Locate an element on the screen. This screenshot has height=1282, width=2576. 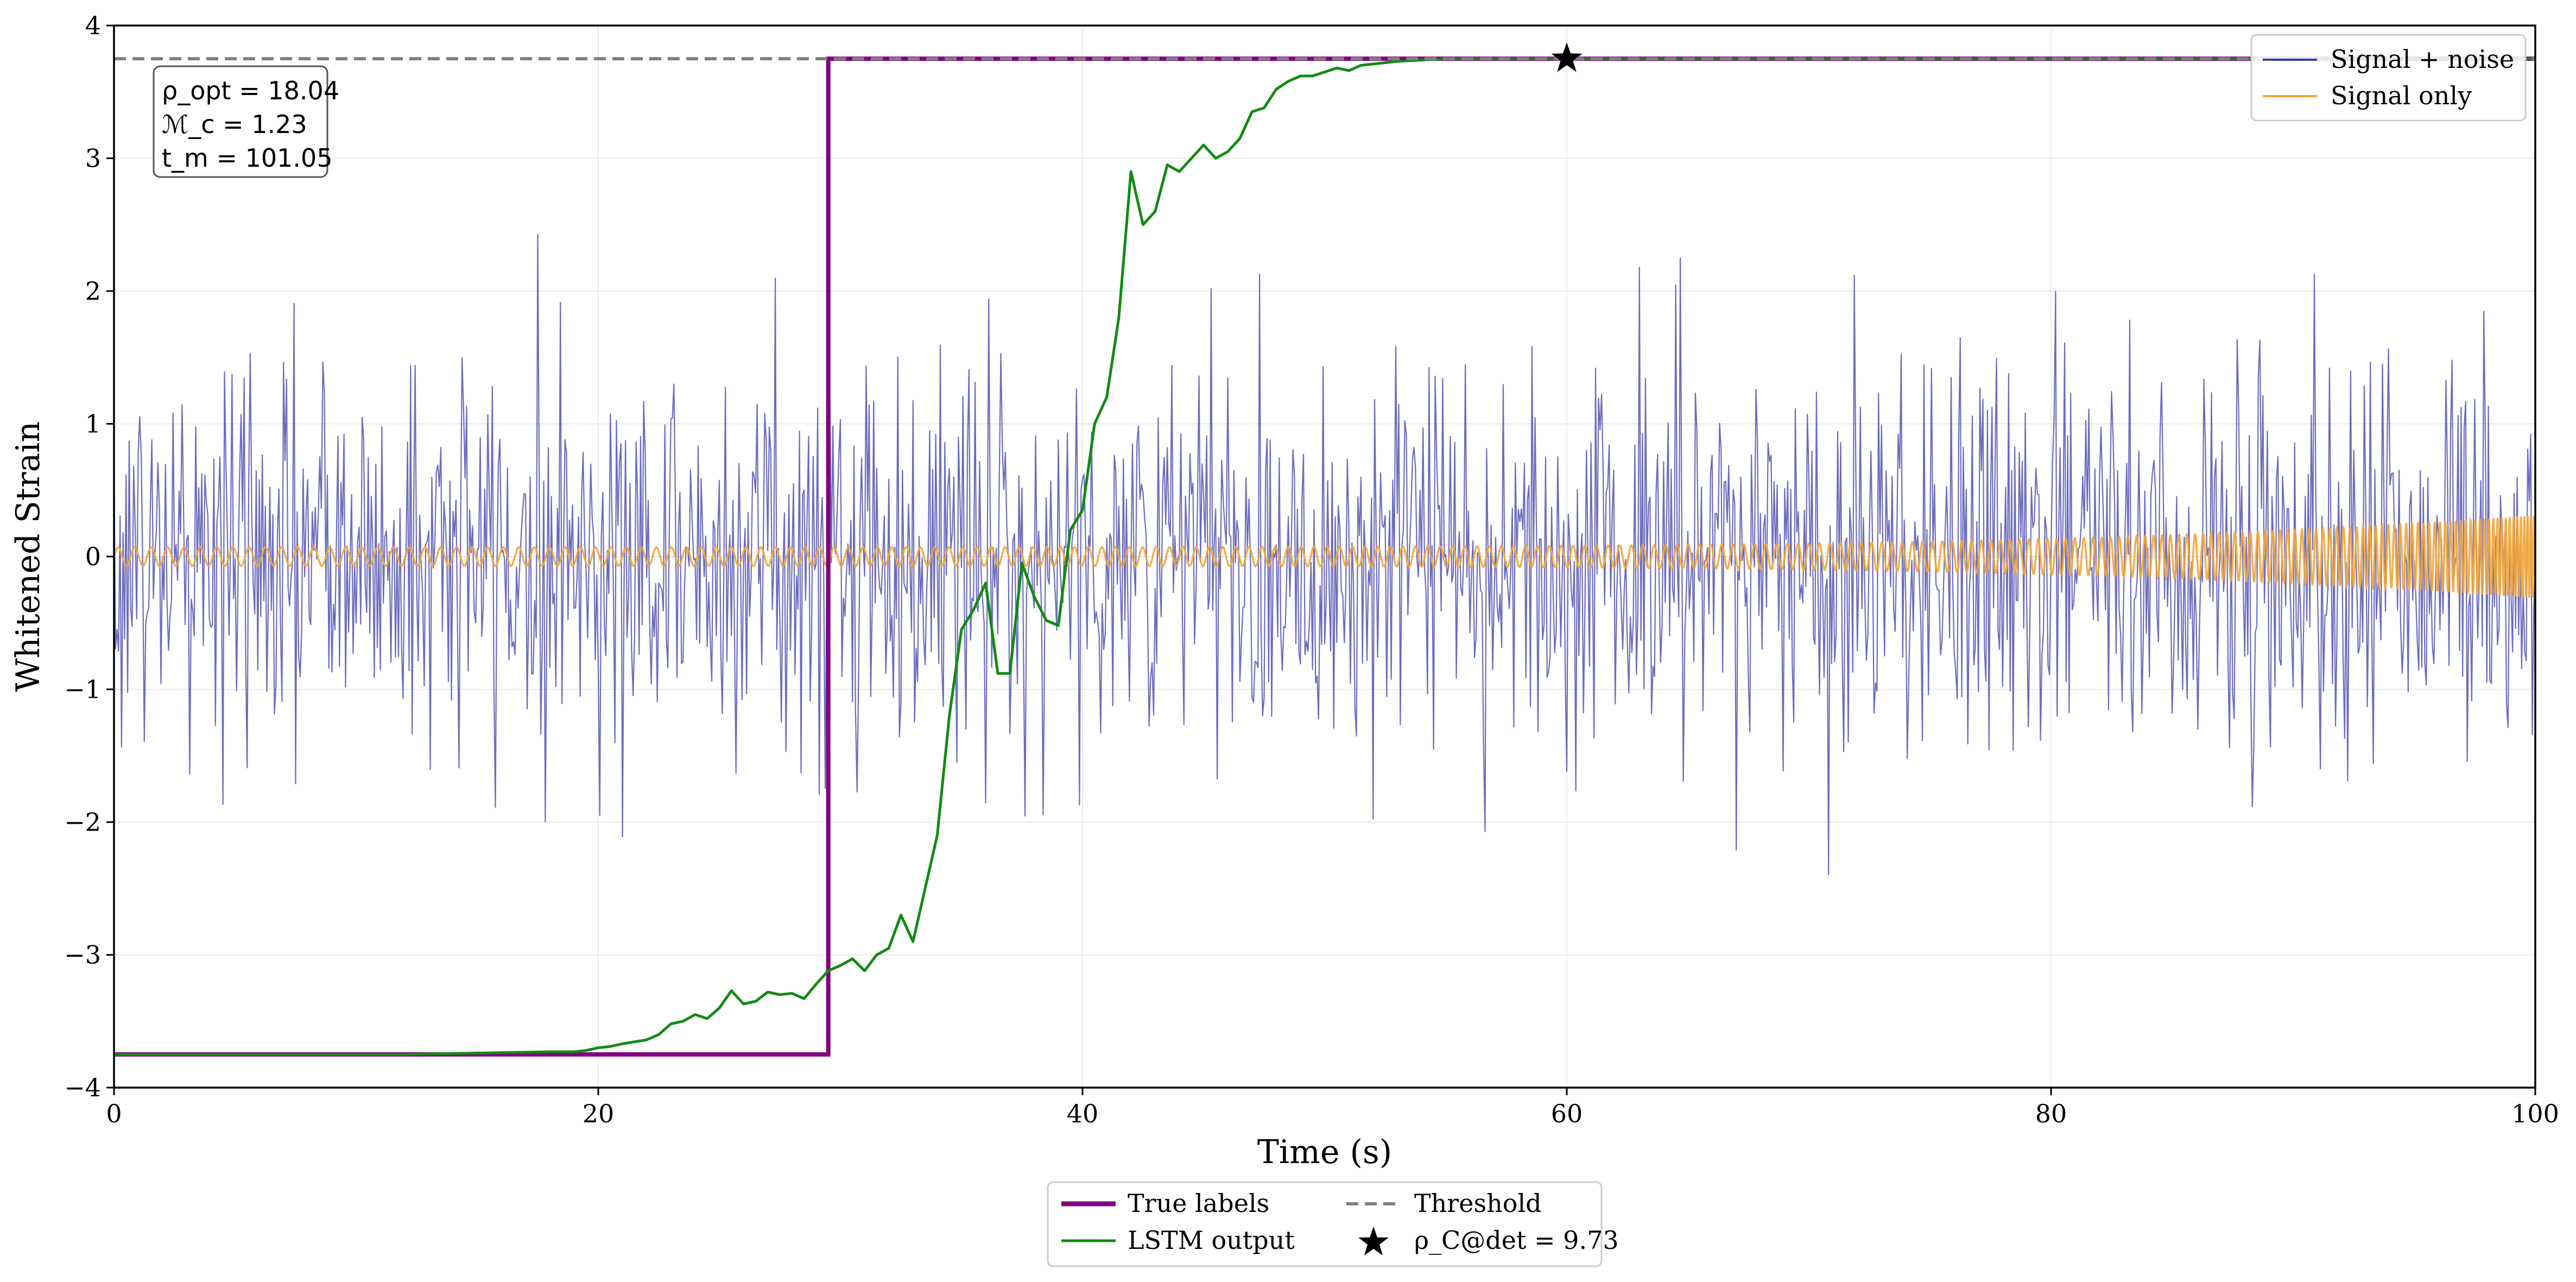
x-tick-label: 20 is located at coordinates (599, 1113).